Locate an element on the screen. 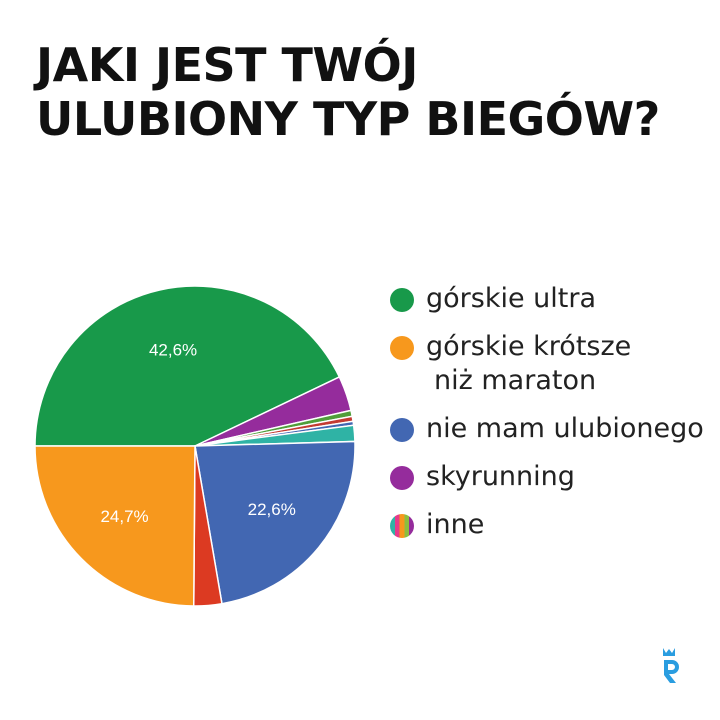 The height and width of the screenshot is (720, 720). legend-item-gorskie-krotsze: górskie krótsze niż maraton is located at coordinates (550, 364).